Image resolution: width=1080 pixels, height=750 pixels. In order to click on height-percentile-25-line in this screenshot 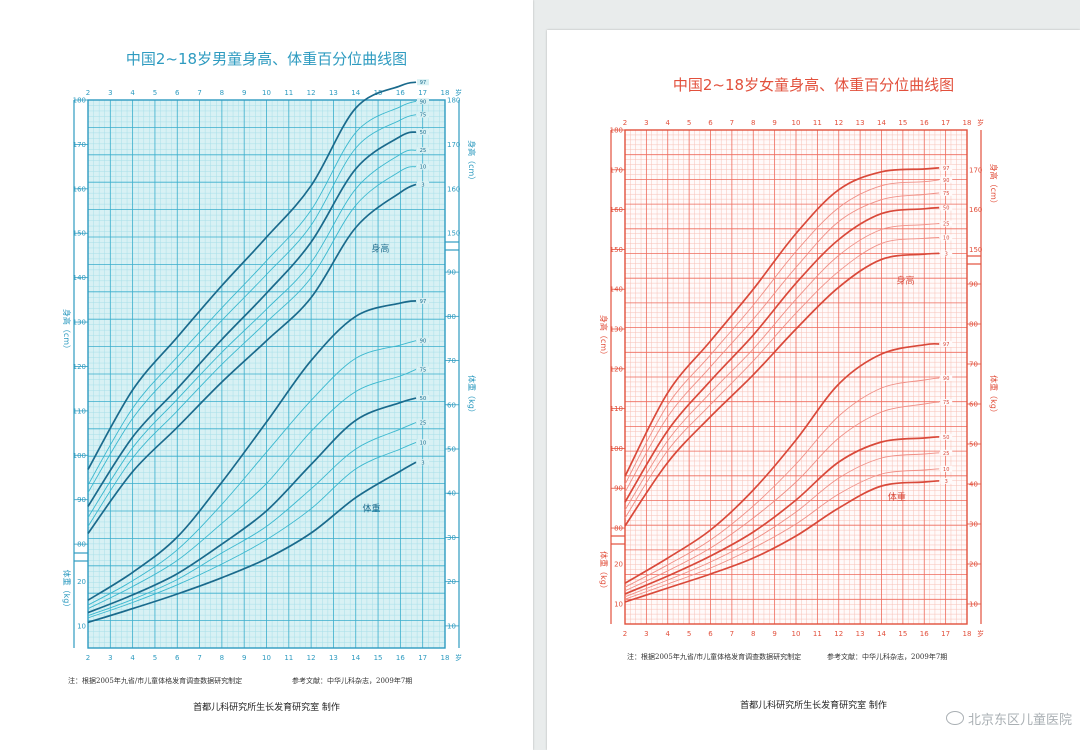, I will do `click(782, 367)`.